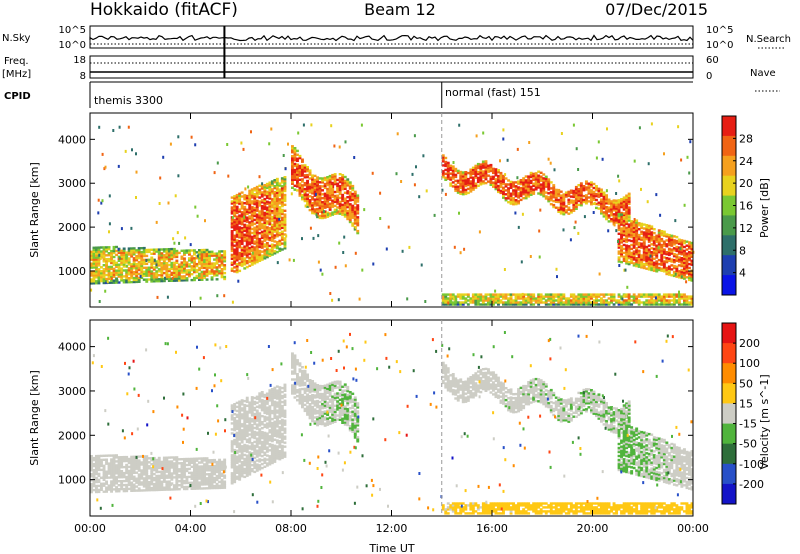 The height and width of the screenshot is (554, 800). What do you see at coordinates (493, 92) in the screenshot?
I see `cpid-segment-normal: normal (fast) 151` at bounding box center [493, 92].